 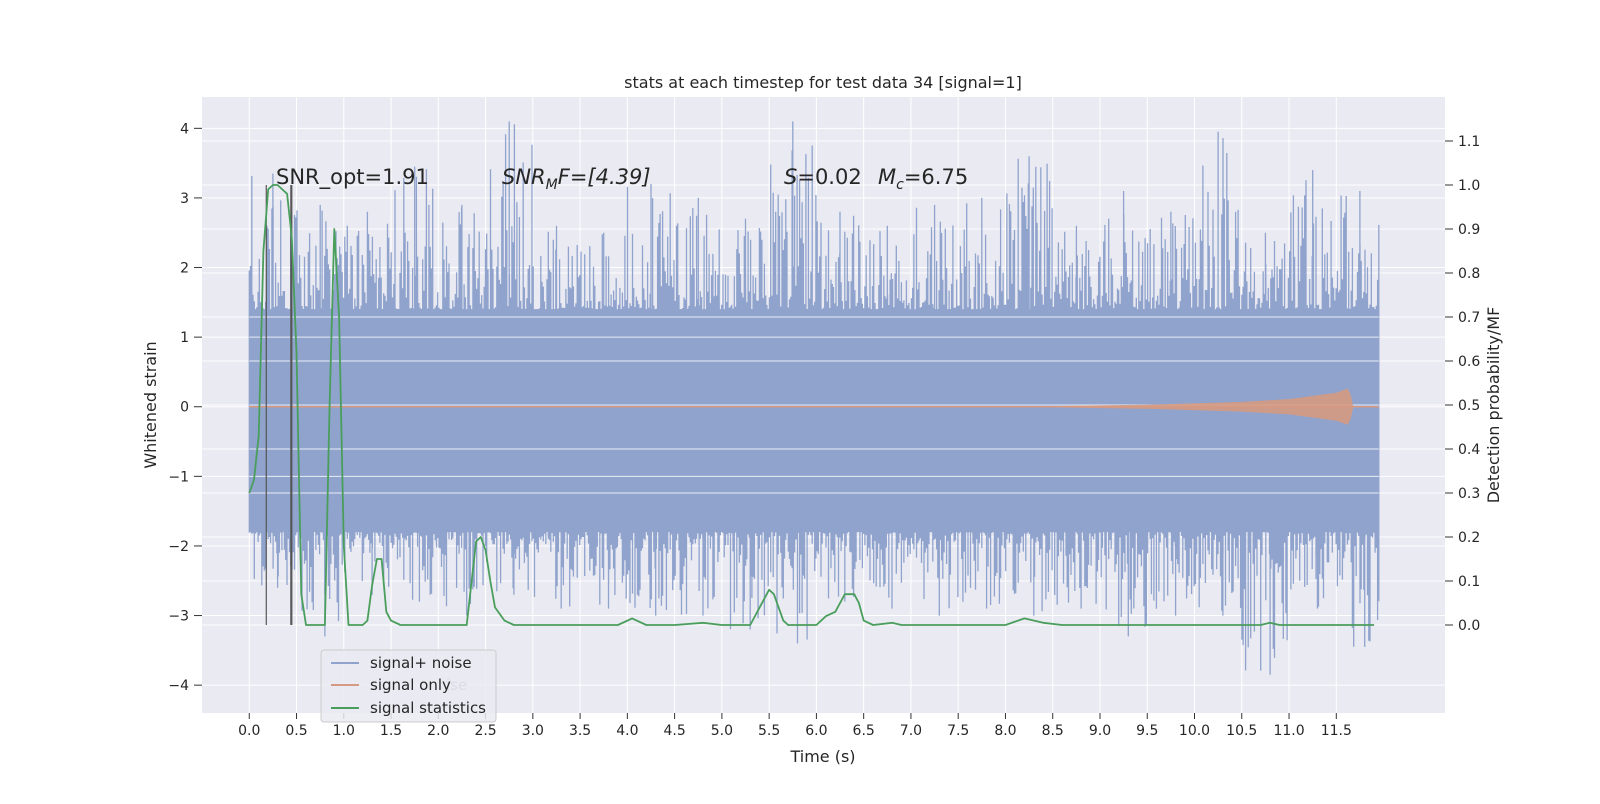 I want to click on x-tick-label: 2.5, so click(x=485, y=731).